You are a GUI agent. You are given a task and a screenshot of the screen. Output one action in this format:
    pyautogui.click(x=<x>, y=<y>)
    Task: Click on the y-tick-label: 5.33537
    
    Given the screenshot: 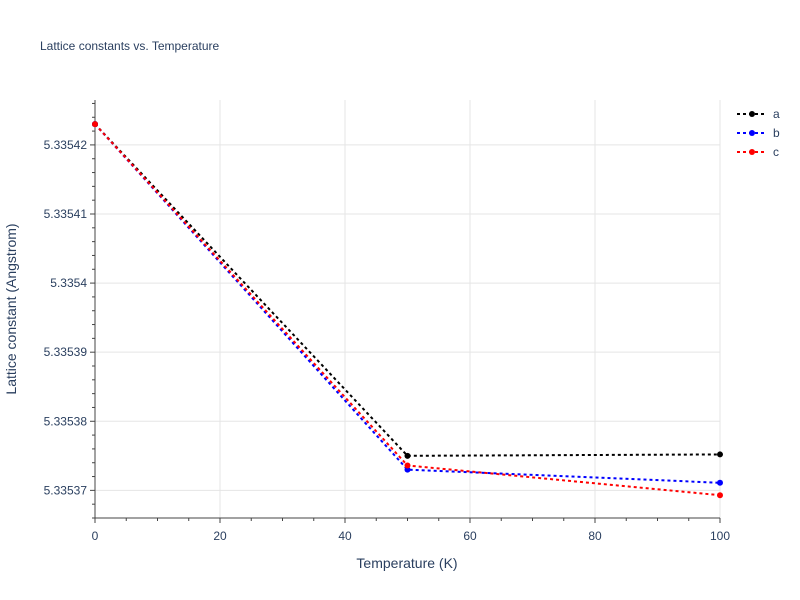 What is the action you would take?
    pyautogui.click(x=66, y=490)
    